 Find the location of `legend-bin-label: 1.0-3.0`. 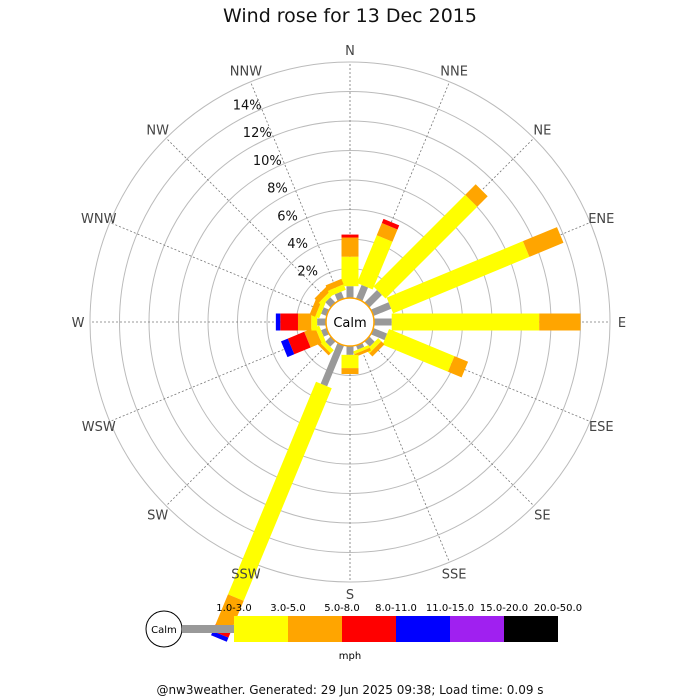

legend-bin-label: 1.0-3.0 is located at coordinates (233, 608).